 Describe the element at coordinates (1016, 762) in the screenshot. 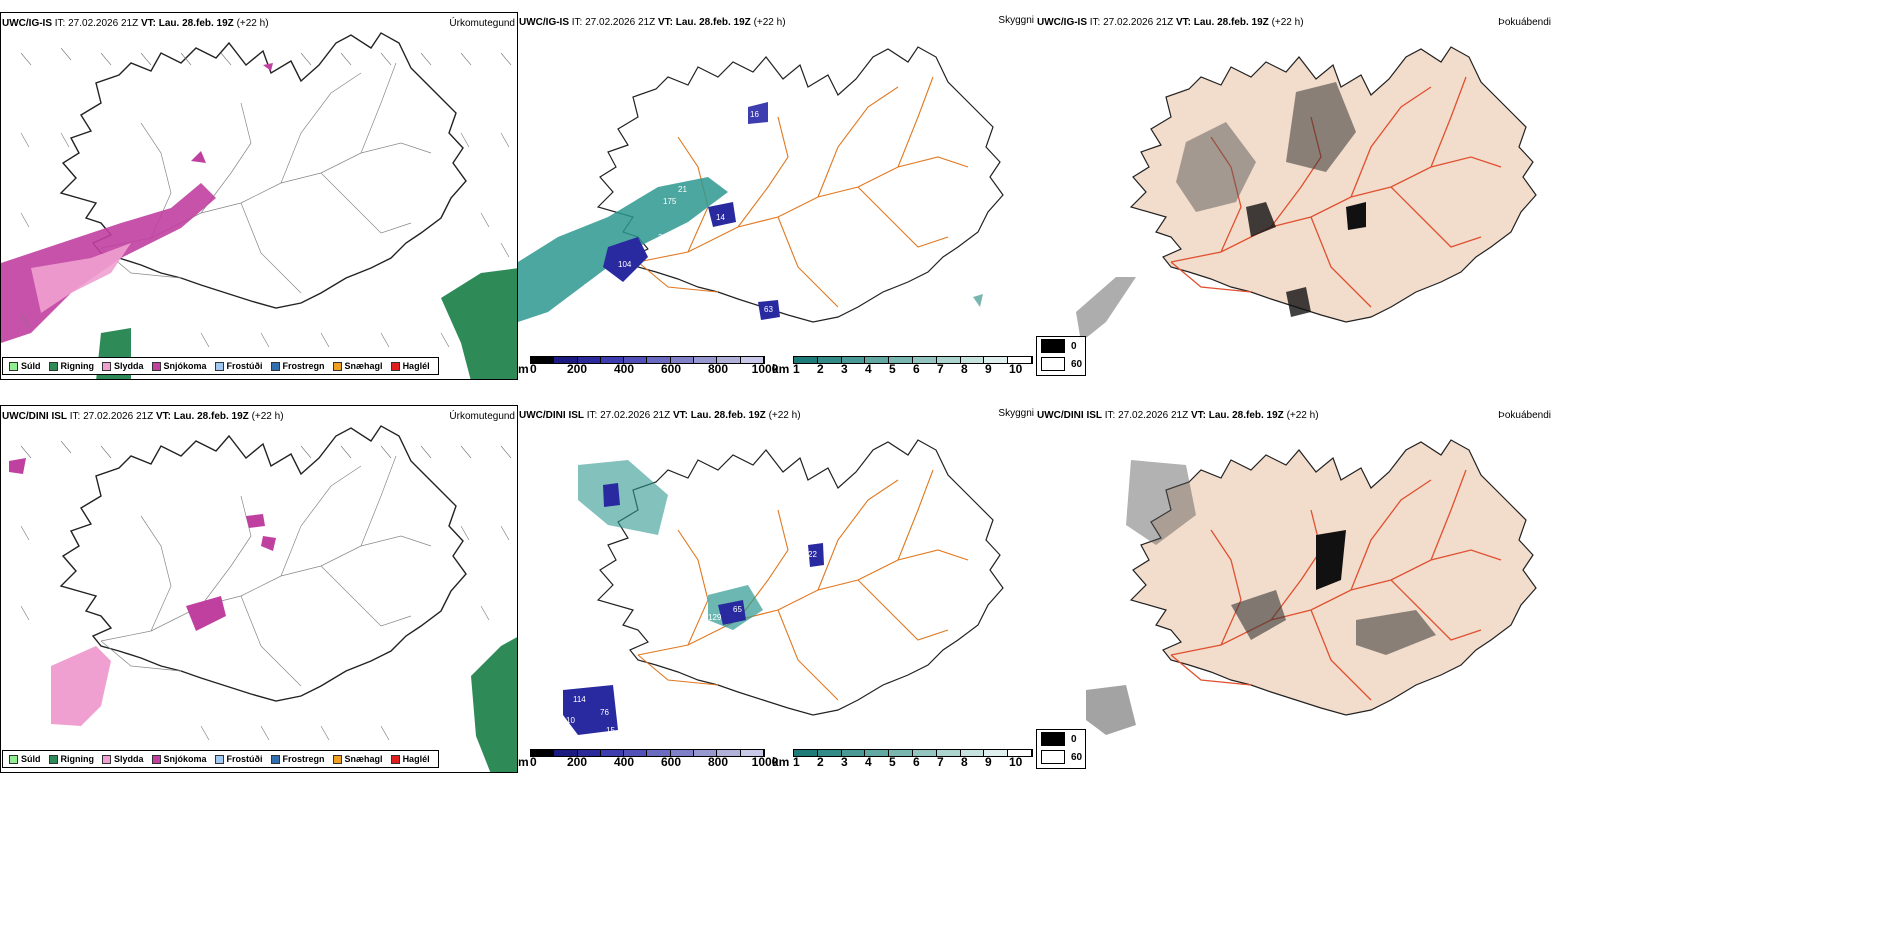

I see `colorbar-tick-label: 10` at that location.